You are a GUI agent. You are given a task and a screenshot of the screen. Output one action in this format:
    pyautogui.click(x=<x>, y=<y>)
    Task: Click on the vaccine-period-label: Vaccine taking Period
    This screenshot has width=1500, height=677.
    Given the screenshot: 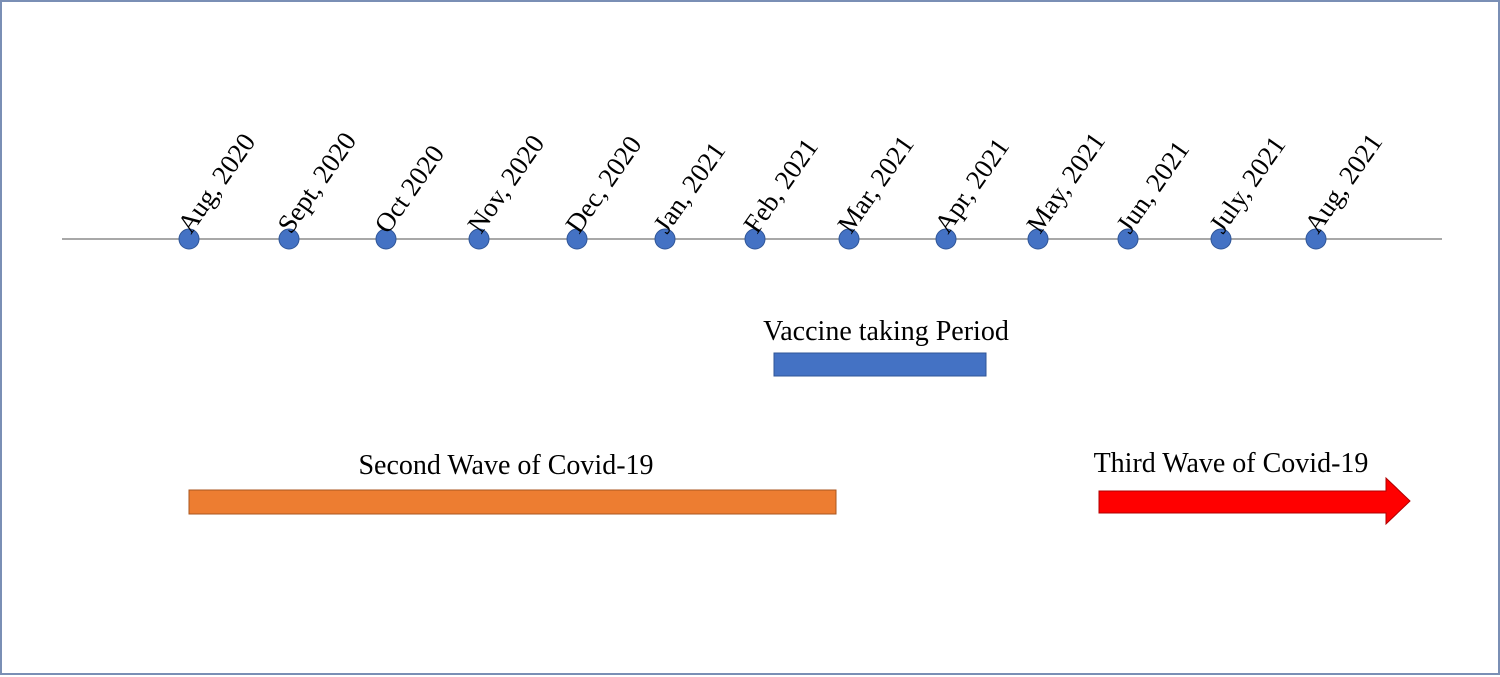 What is the action you would take?
    pyautogui.click(x=886, y=331)
    